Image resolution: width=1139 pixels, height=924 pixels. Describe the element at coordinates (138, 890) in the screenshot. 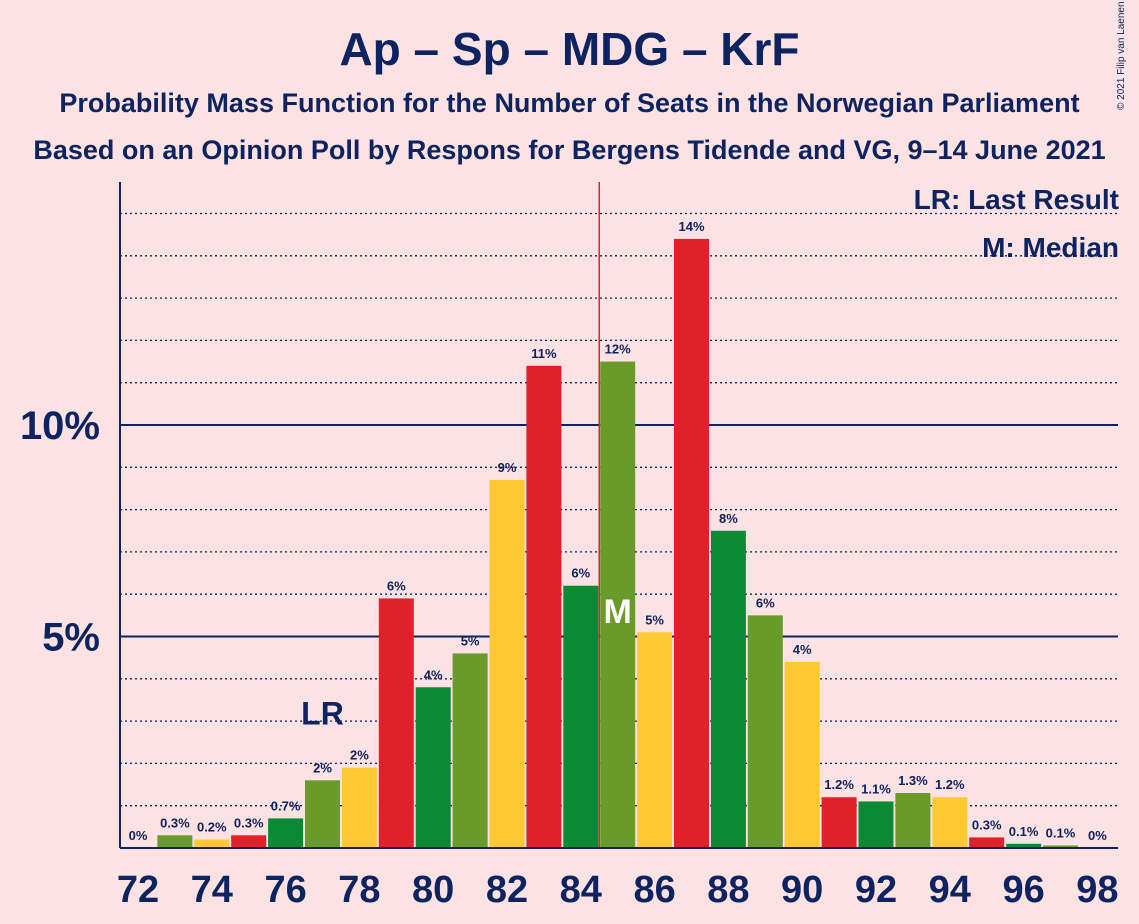

I see `x-tick-label: 72` at that location.